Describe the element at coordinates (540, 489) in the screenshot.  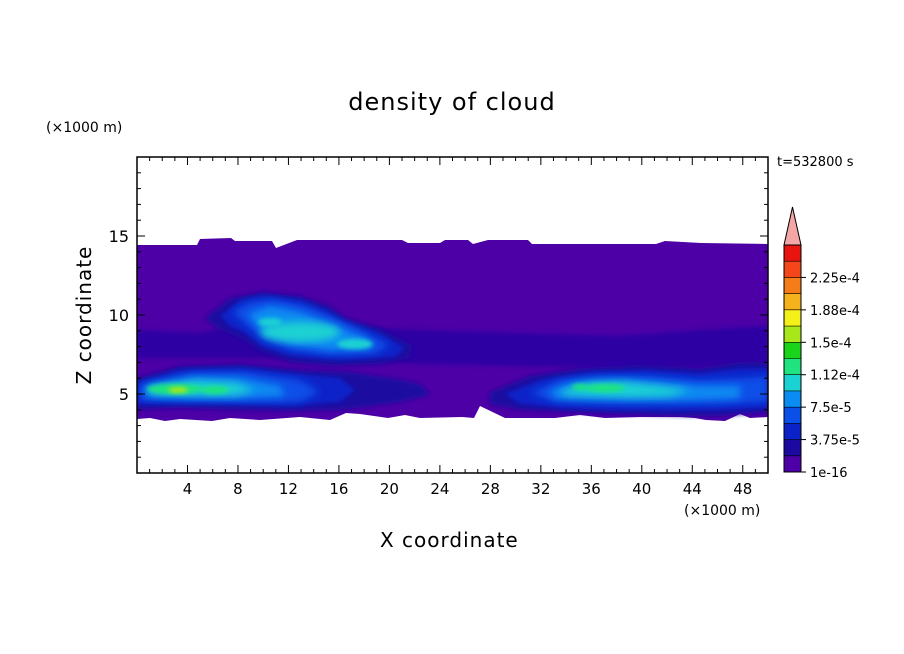
I see `x-tick-label: 32` at that location.